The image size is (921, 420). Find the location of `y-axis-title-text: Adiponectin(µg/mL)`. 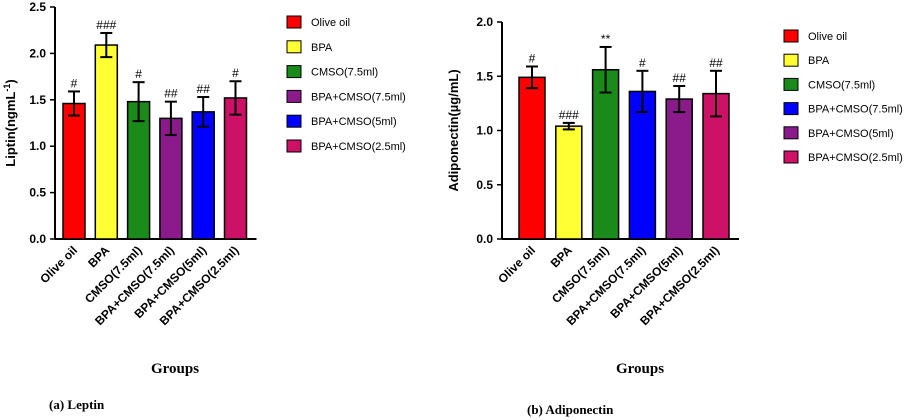

y-axis-title-text: Adiponectin(µg/mL) is located at coordinates (453, 130).